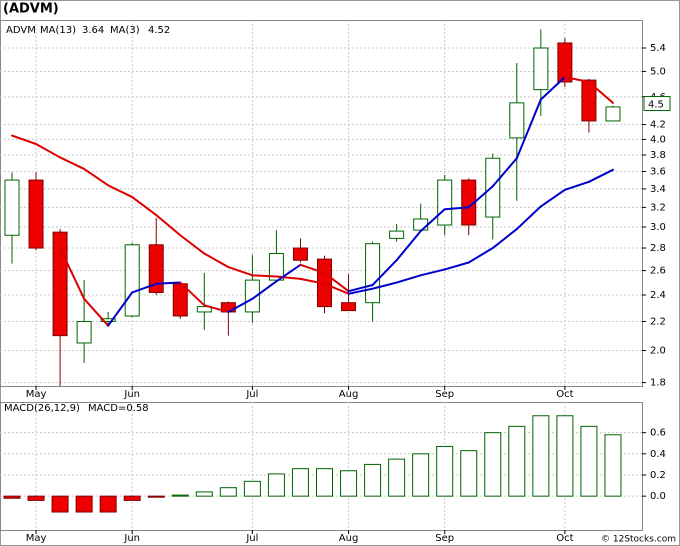 The height and width of the screenshot is (546, 680). I want to click on legend-label: MA(13), so click(58, 30).